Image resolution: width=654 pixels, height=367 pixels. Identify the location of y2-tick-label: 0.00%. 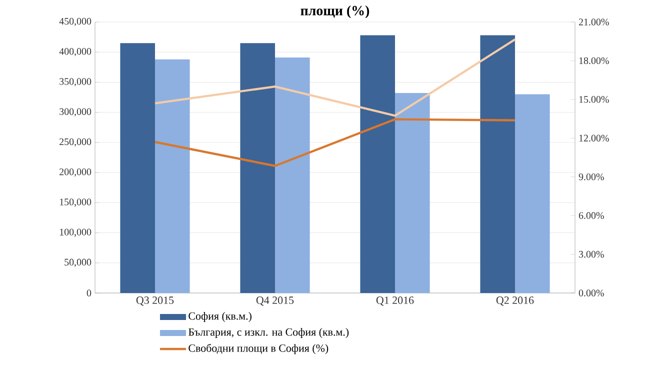
(591, 293).